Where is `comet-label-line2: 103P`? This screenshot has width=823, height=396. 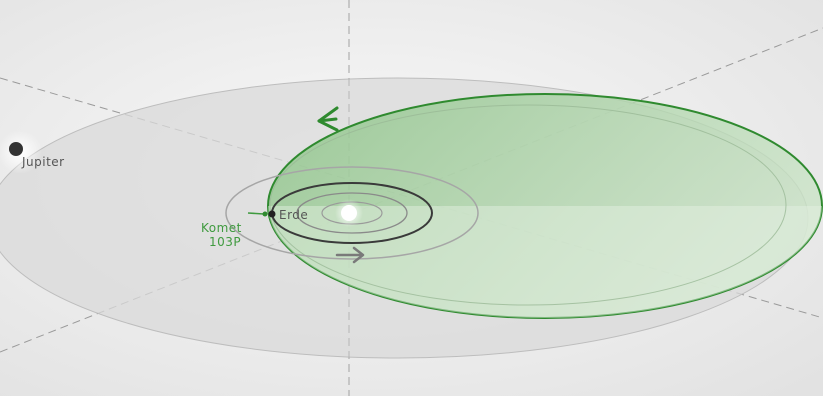
comet-label-line2: 103P is located at coordinates (225, 242).